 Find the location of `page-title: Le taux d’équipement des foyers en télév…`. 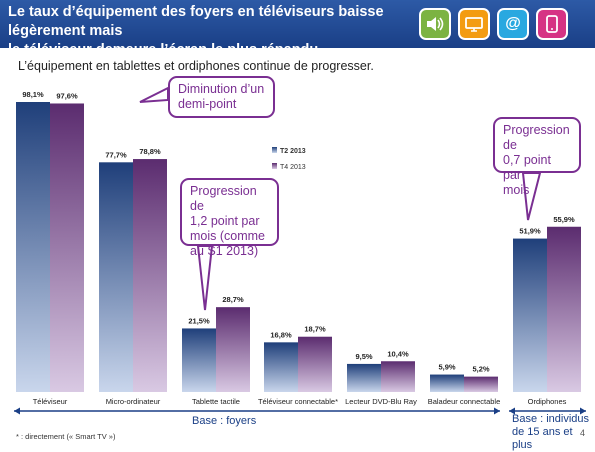

page-title: Le taux d’équipement des foyers en télév… is located at coordinates (196, 31).